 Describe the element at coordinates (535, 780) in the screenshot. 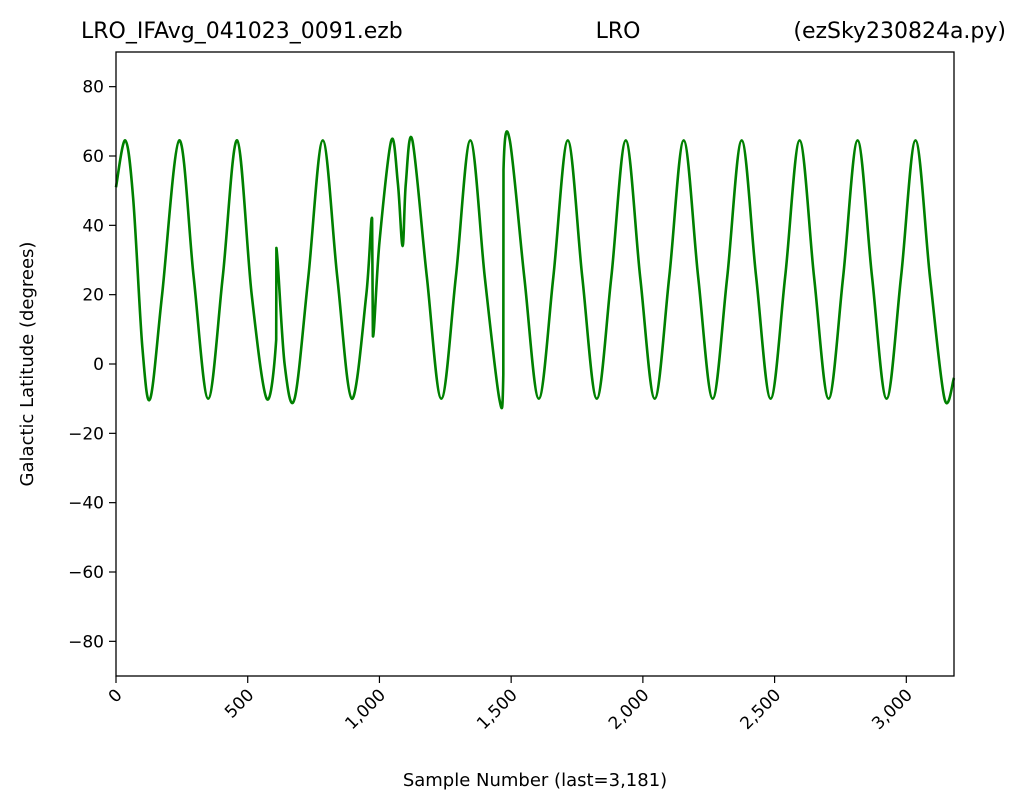

I see `x-axis-label: Sample Number (last=3,181)` at that location.